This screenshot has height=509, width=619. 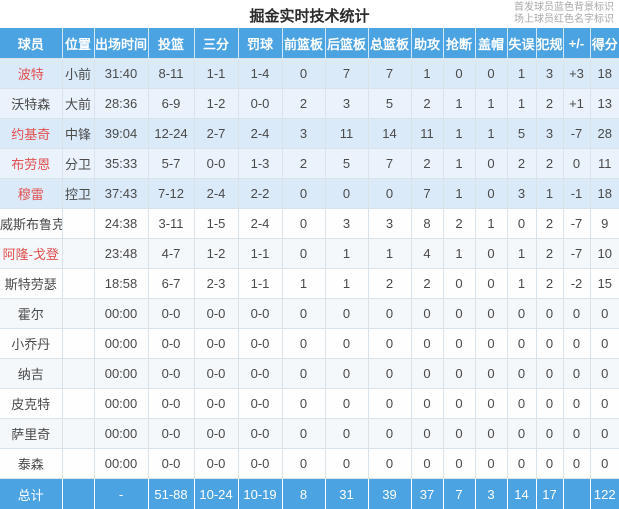 I want to click on stat-cell: 中锋, so click(x=78, y=133).